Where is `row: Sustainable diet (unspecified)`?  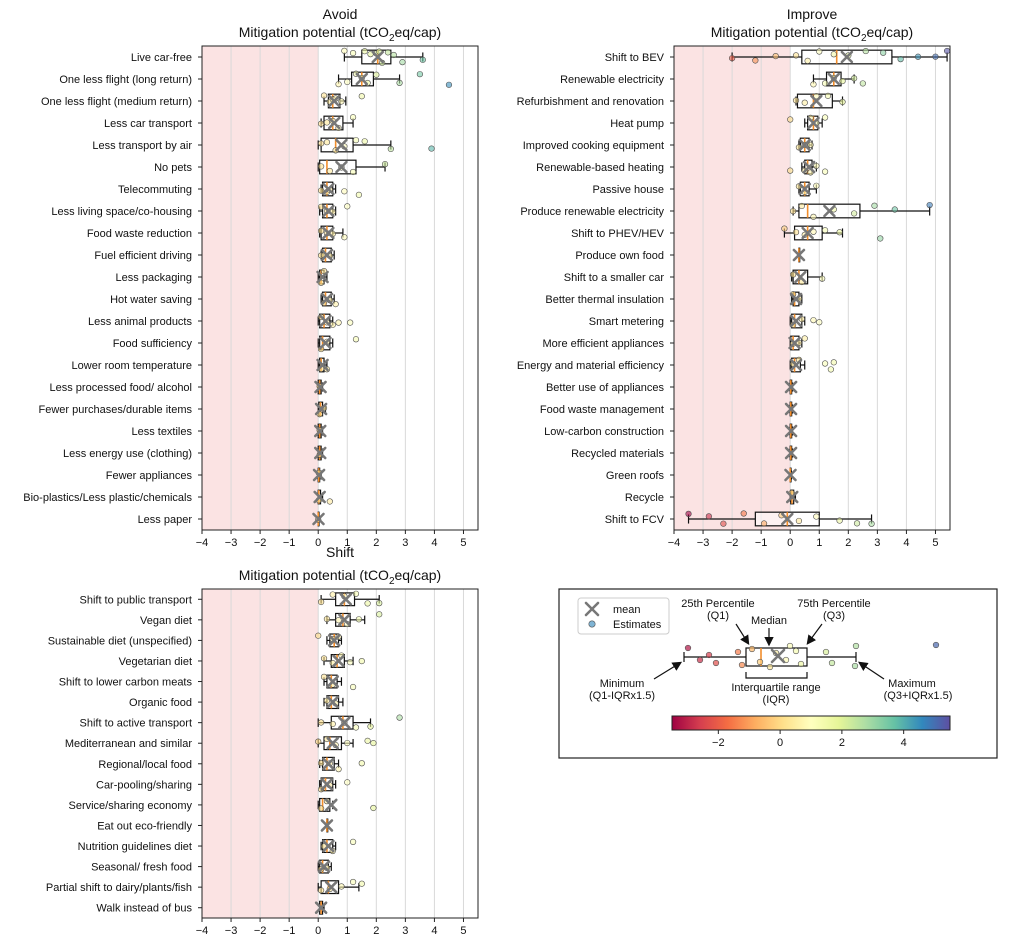
row: Sustainable diet (unspecified) is located at coordinates (195, 639).